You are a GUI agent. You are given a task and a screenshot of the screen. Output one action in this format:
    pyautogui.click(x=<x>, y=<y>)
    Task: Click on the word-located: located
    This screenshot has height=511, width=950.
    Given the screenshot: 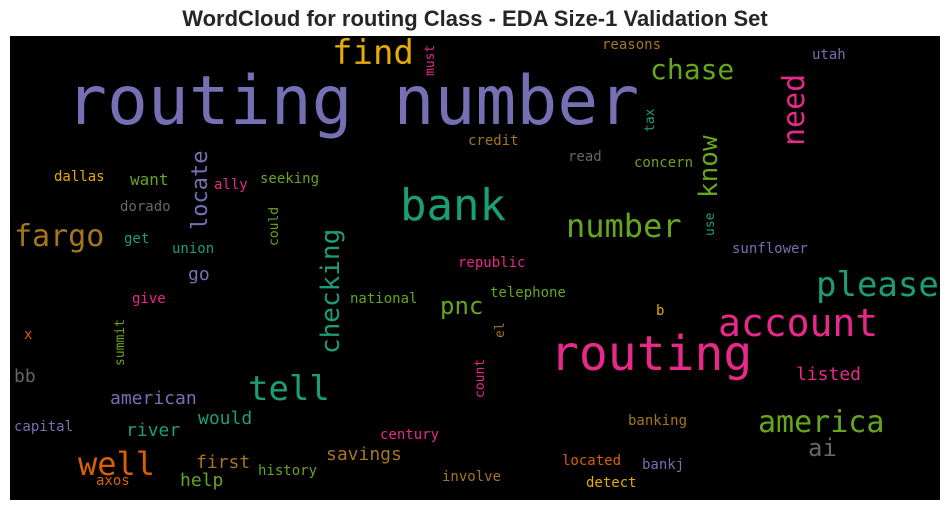 What is the action you would take?
    pyautogui.click(x=592, y=461)
    